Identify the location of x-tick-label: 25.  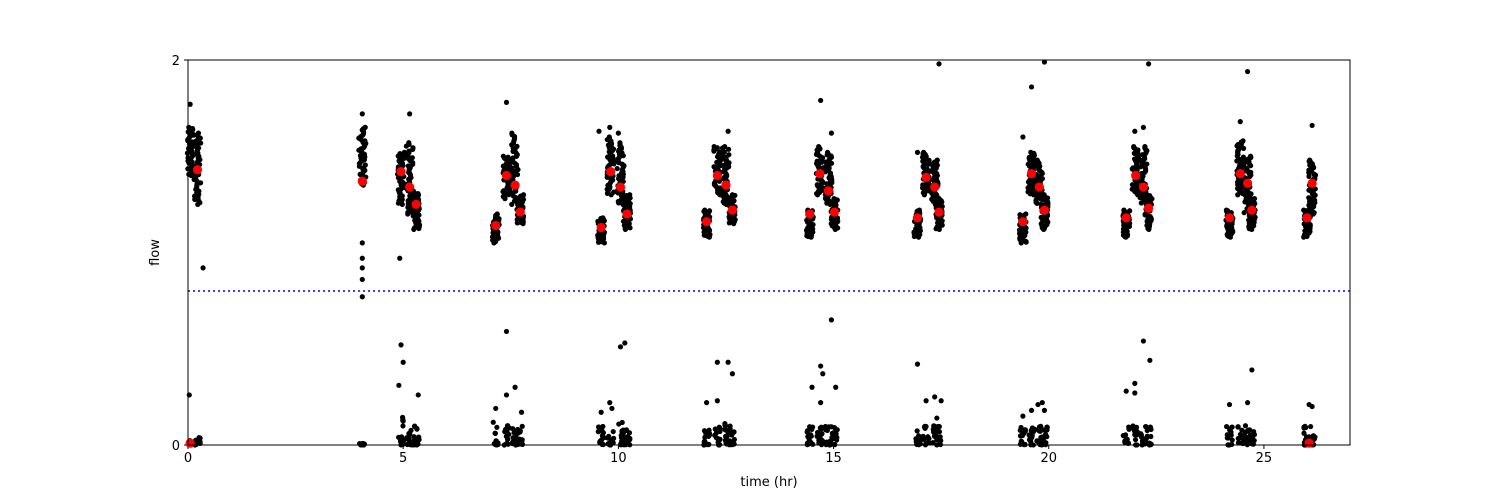
(1264, 458).